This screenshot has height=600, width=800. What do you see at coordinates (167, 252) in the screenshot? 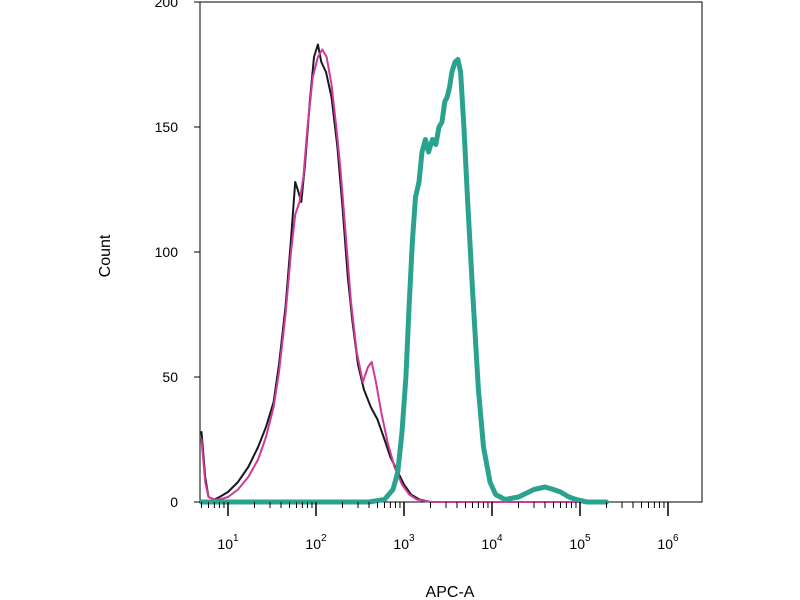
I see `y-tick-label-100: 100` at bounding box center [167, 252].